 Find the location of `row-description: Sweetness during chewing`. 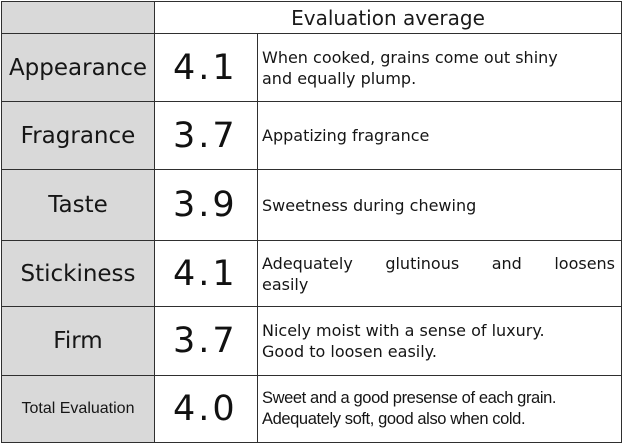

row-description: Sweetness during chewing is located at coordinates (439, 205).